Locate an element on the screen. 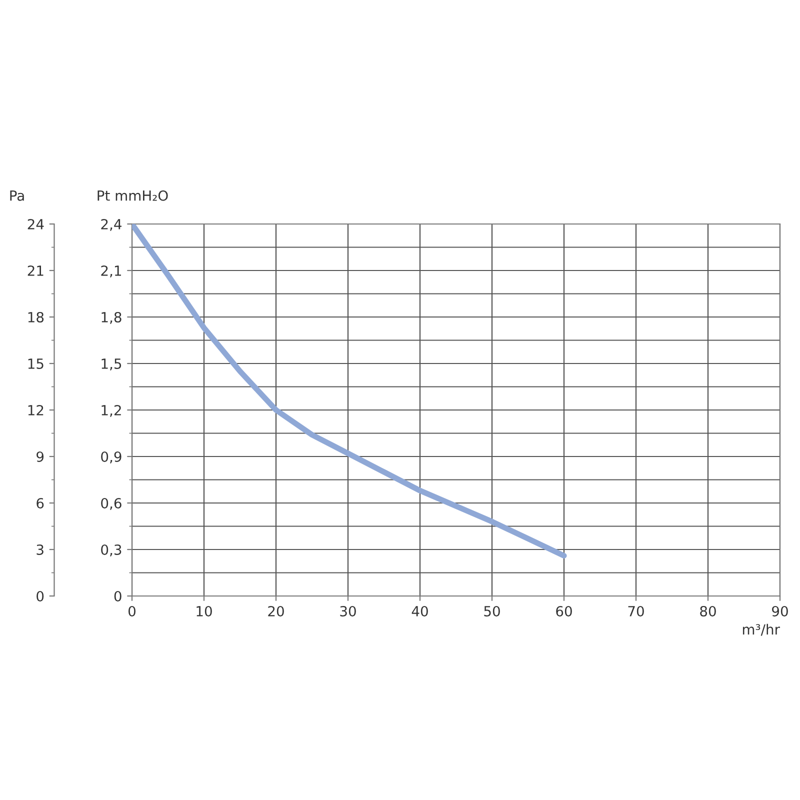  y-tick-label: 1,8 is located at coordinates (112, 318).